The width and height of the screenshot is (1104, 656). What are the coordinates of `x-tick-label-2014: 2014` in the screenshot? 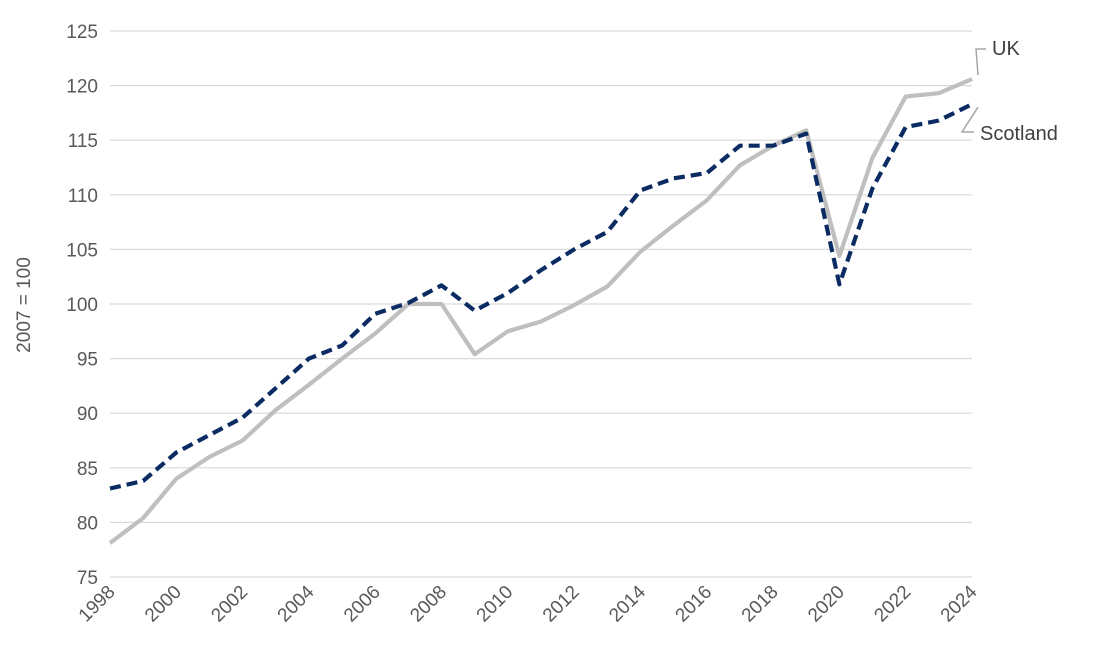 It's located at (627, 603).